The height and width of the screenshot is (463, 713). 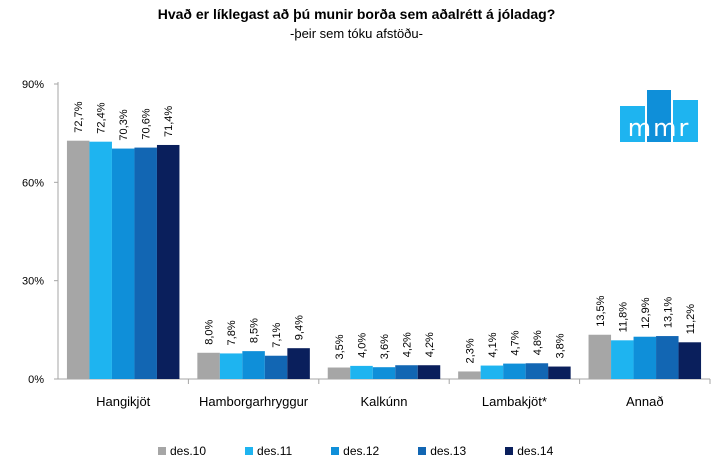 What do you see at coordinates (36, 380) in the screenshot?
I see `y-tick-label: 0%` at bounding box center [36, 380].